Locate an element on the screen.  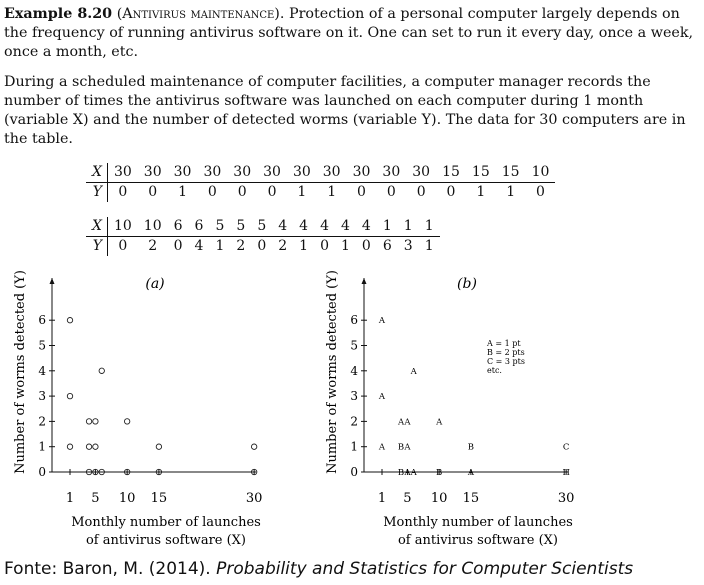
y-tick-label: 3 is located at coordinates (42, 396).